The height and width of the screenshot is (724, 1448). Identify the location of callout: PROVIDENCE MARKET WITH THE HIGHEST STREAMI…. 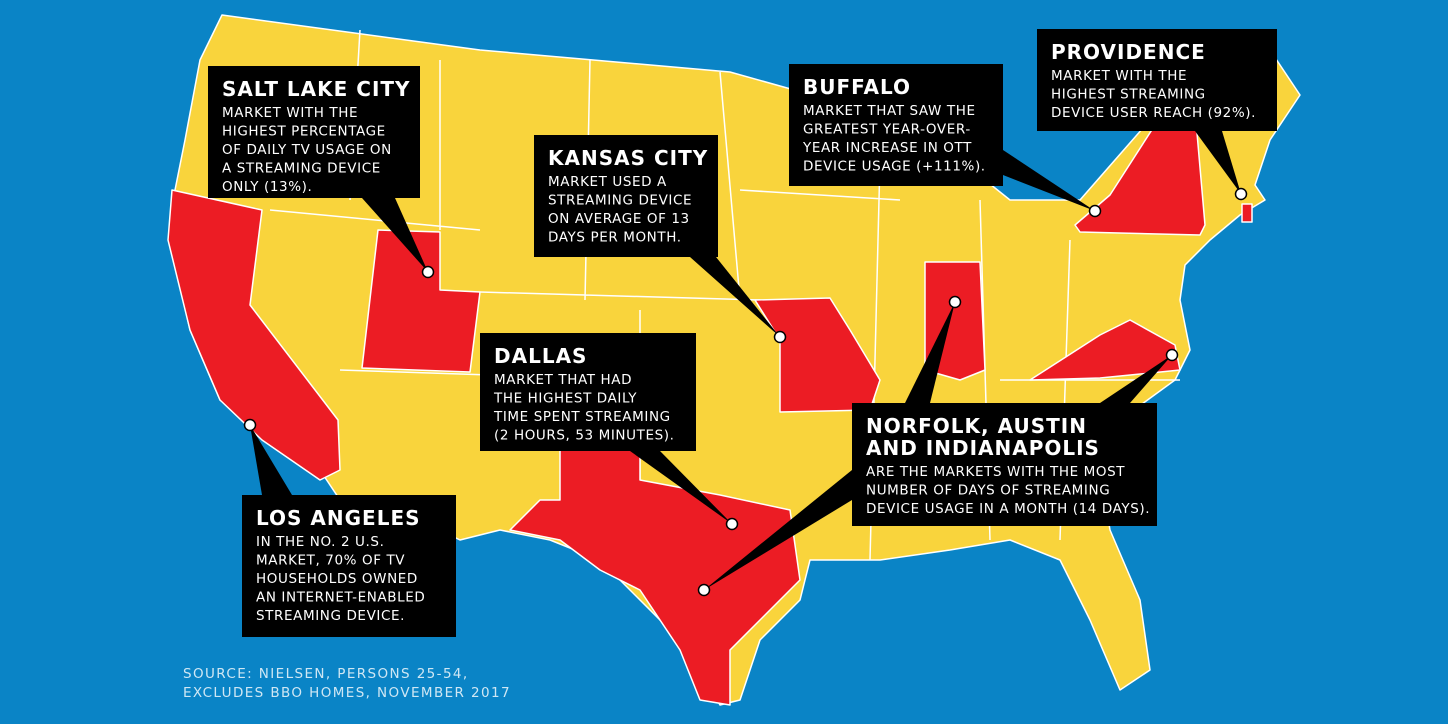
(1157, 115).